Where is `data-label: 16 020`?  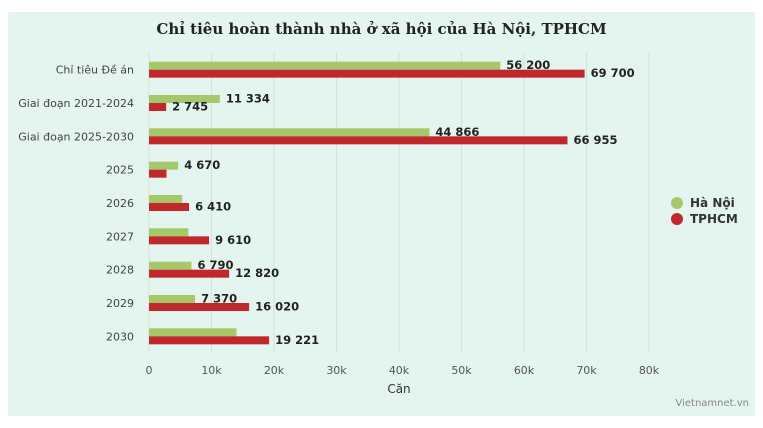 data-label: 16 020 is located at coordinates (277, 307).